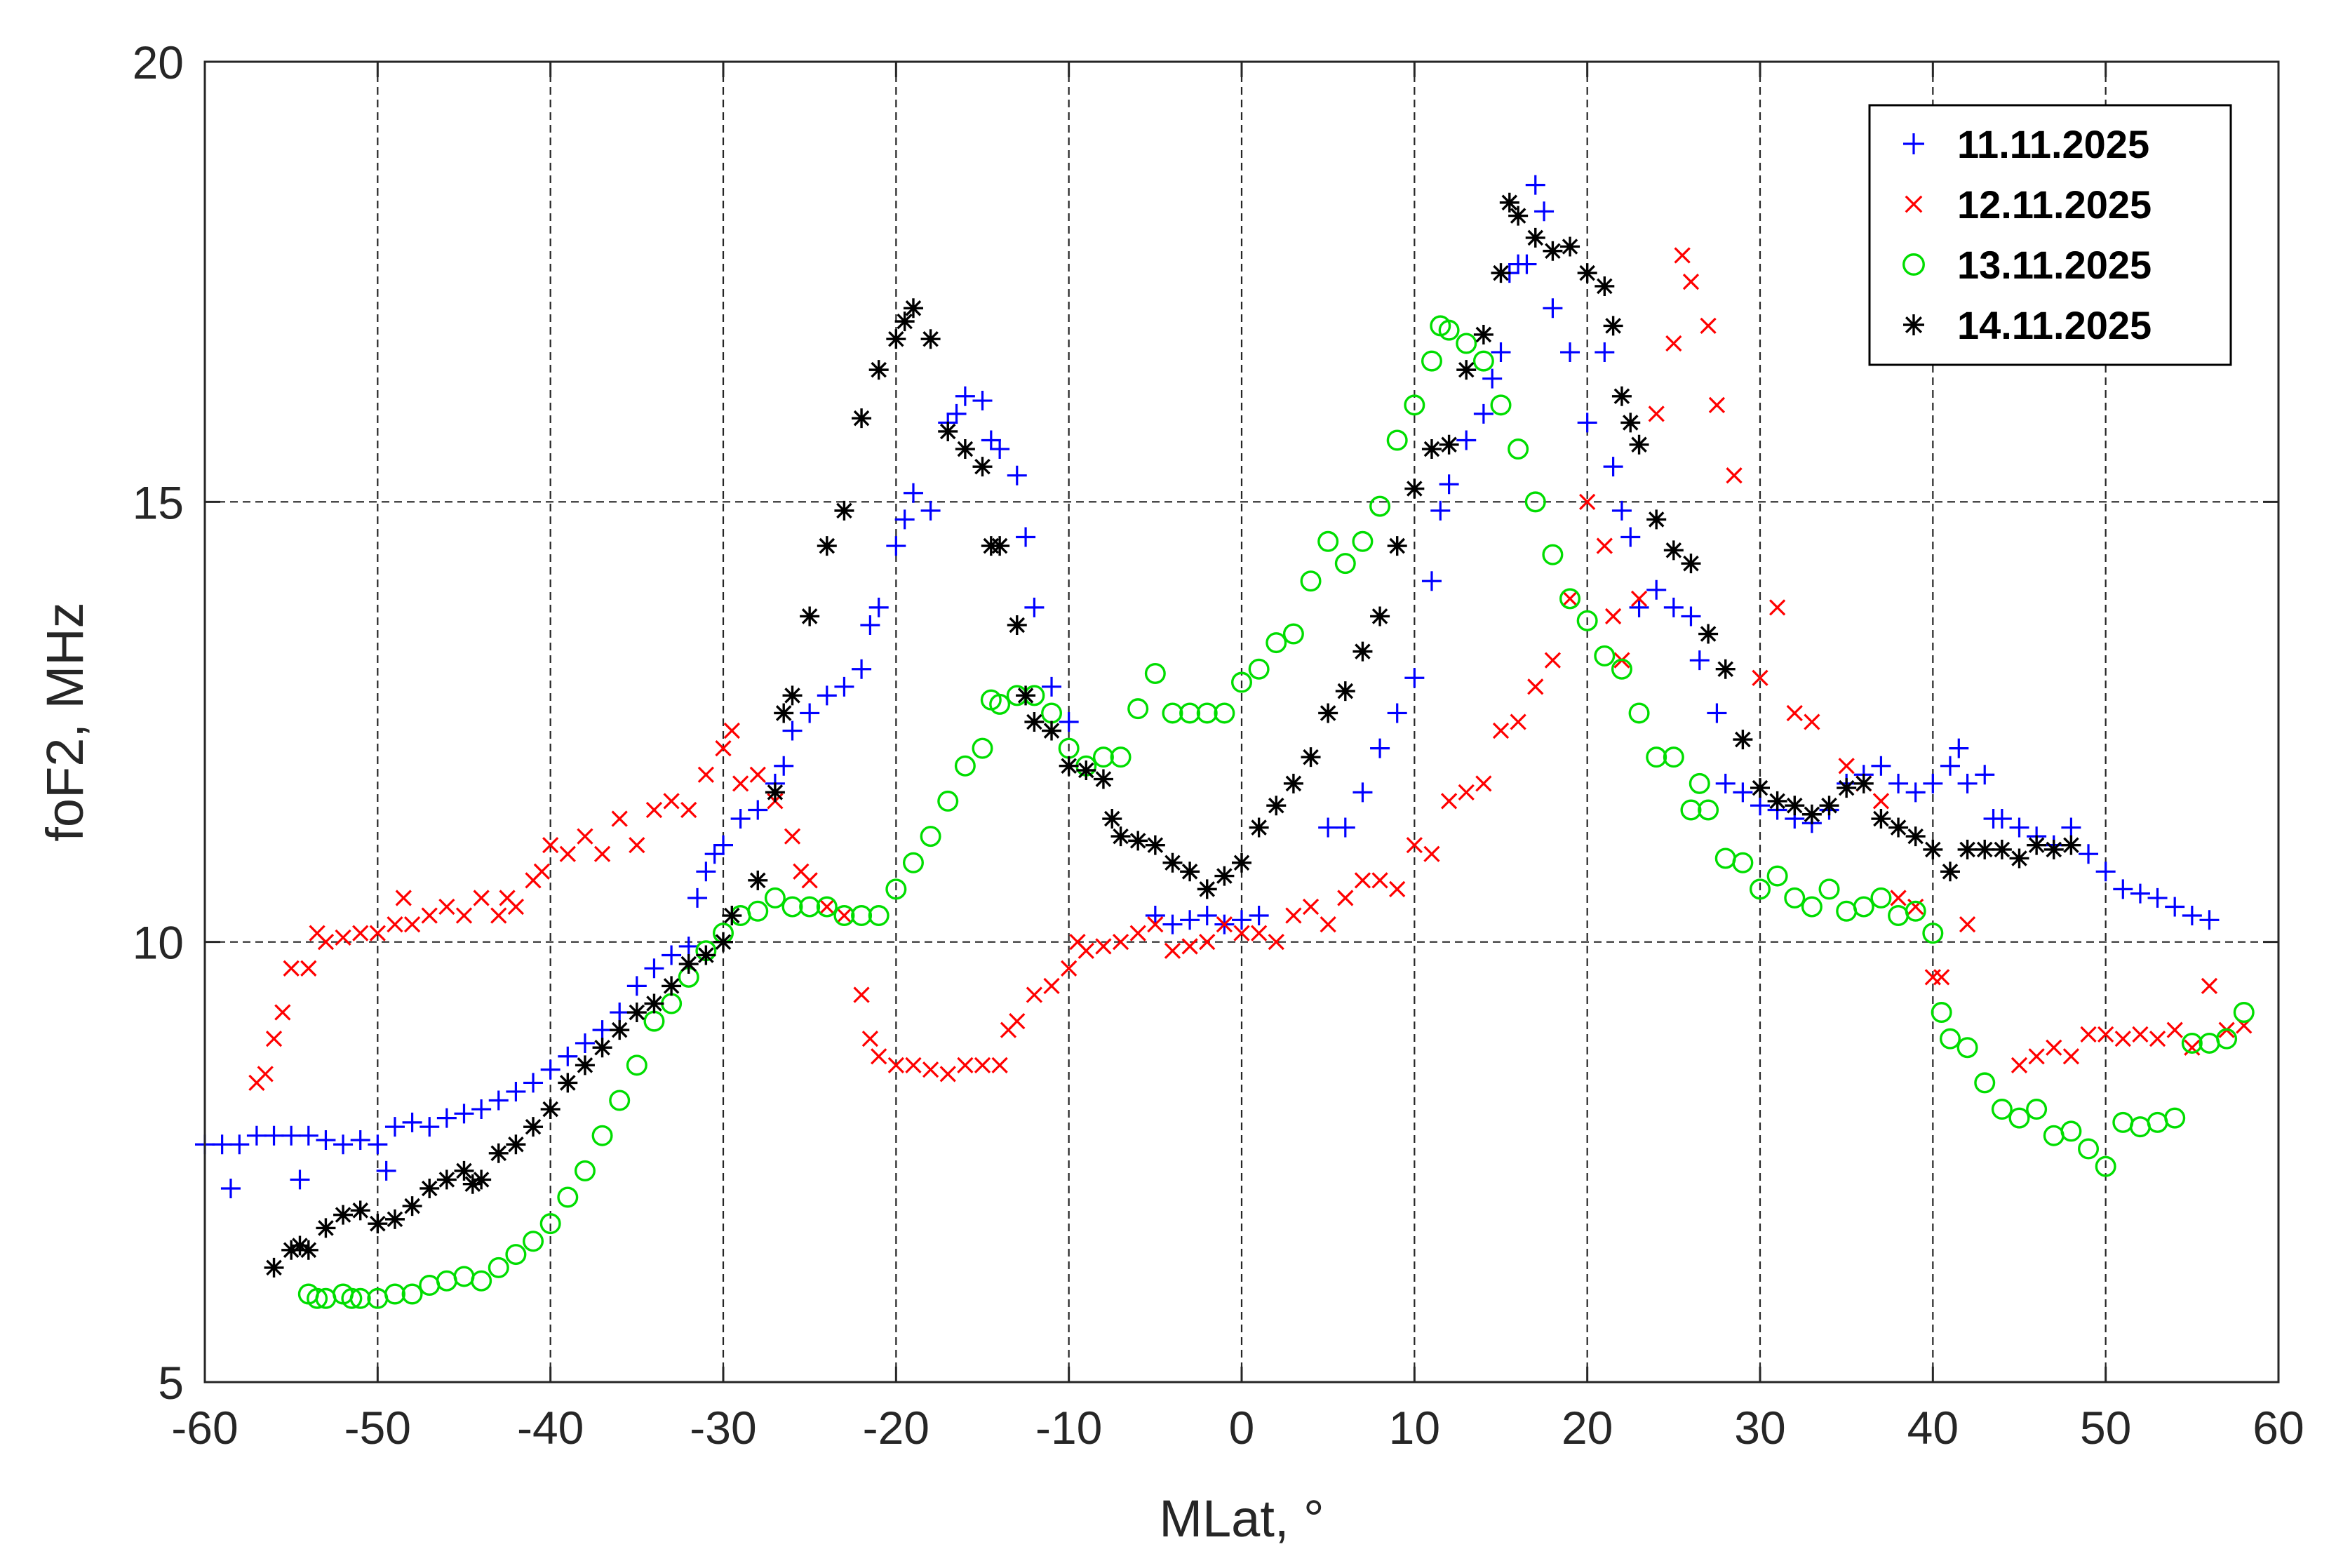 Image resolution: width=2336 pixels, height=1568 pixels. What do you see at coordinates (2054, 265) in the screenshot?
I see `legend-label: 13.11.2025` at bounding box center [2054, 265].